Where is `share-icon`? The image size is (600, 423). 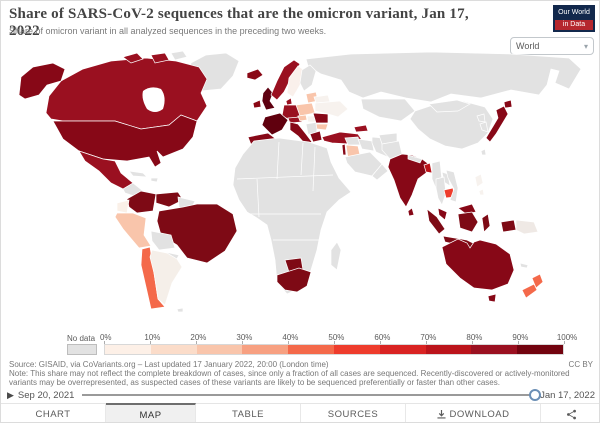 share-icon is located at coordinates (571, 414).